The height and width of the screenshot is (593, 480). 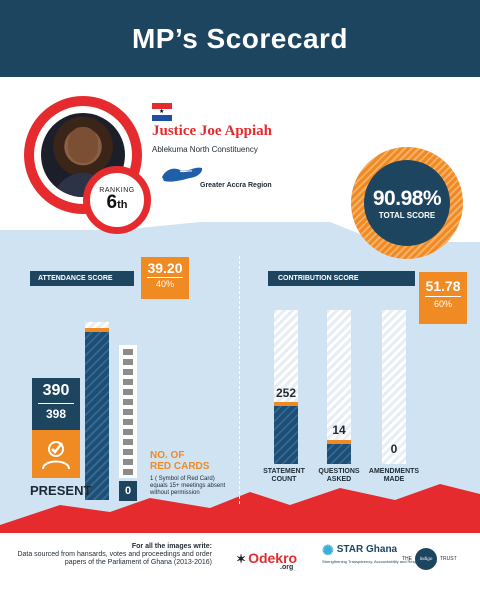 I want to click on header-banner: MP’s Scorecard, so click(x=240, y=38).